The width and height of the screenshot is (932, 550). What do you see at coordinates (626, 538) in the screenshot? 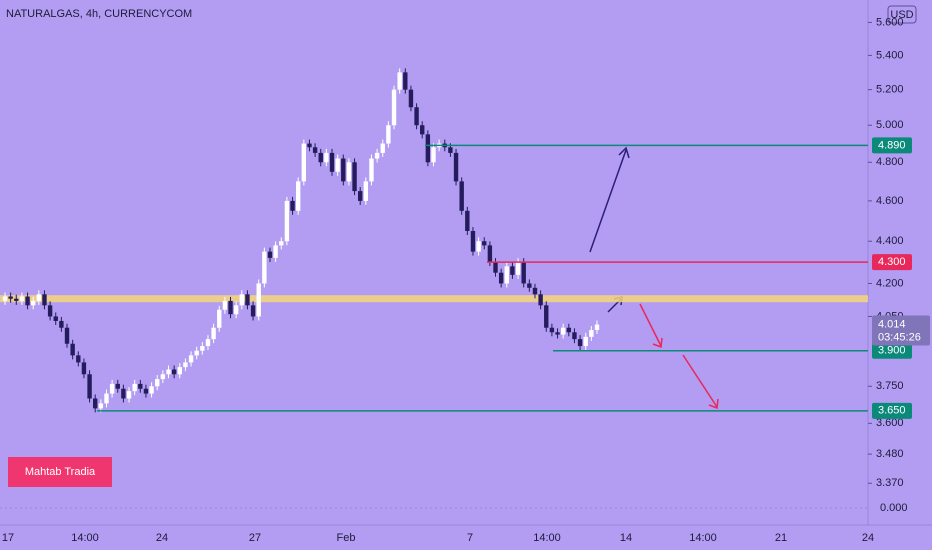
I see `x-tick-label: 14` at bounding box center [626, 538].